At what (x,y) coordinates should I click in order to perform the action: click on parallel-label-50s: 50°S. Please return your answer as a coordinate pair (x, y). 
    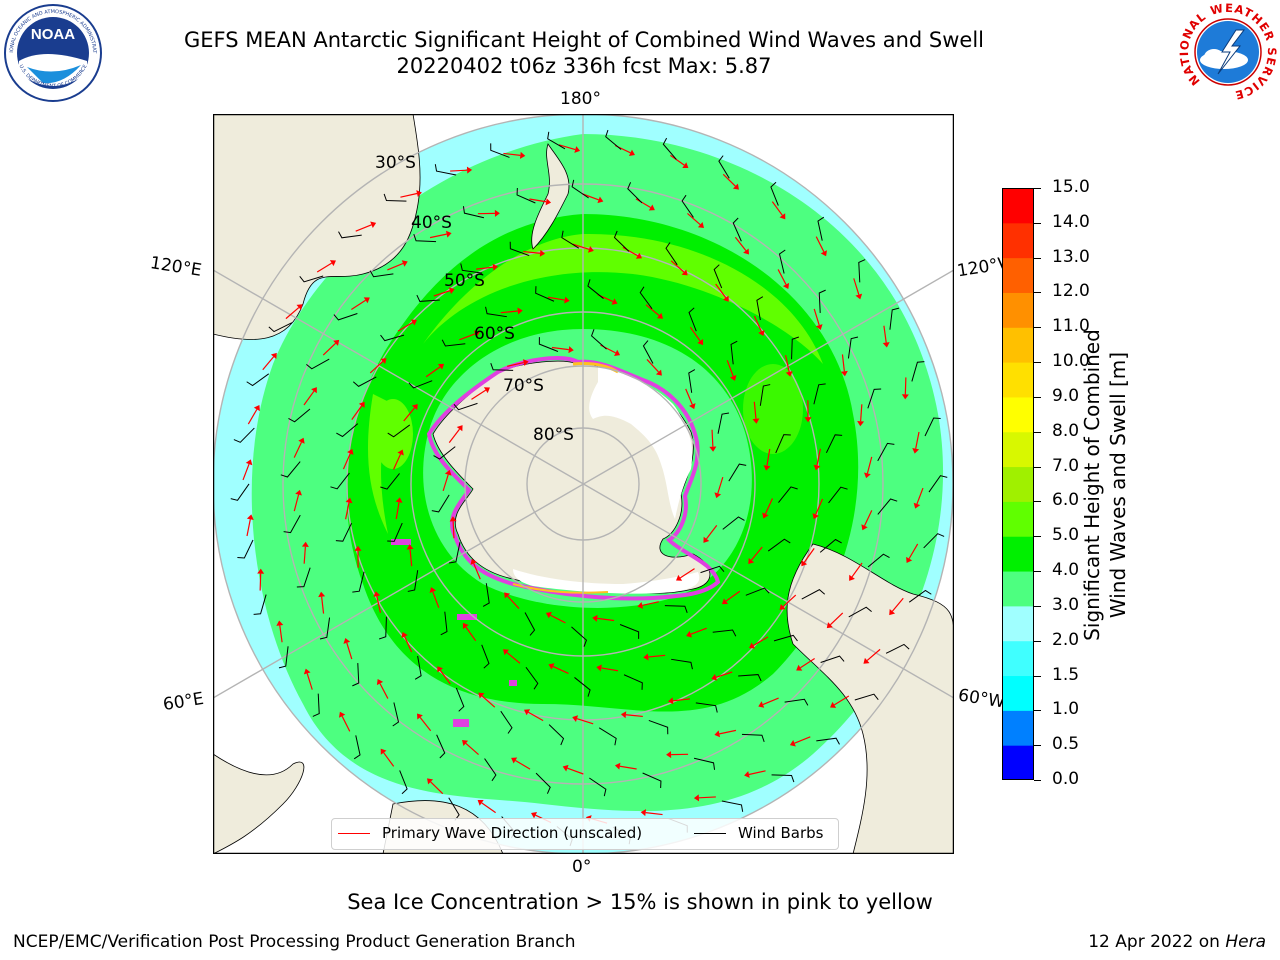
    Looking at the image, I should click on (464, 281).